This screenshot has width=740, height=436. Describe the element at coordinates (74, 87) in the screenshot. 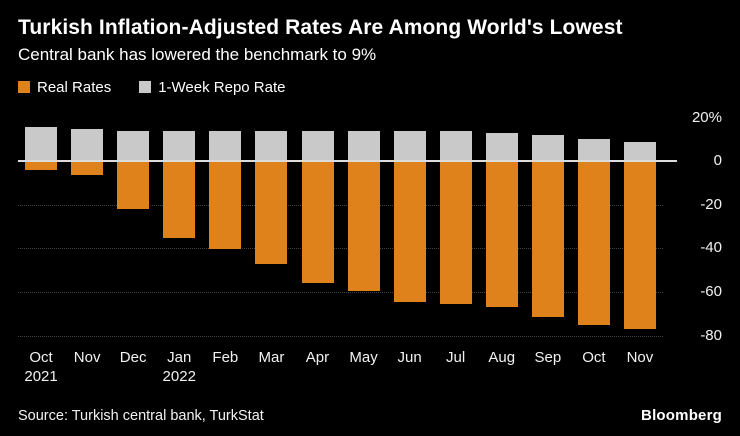

I see `legend-label: Real Rates` at that location.